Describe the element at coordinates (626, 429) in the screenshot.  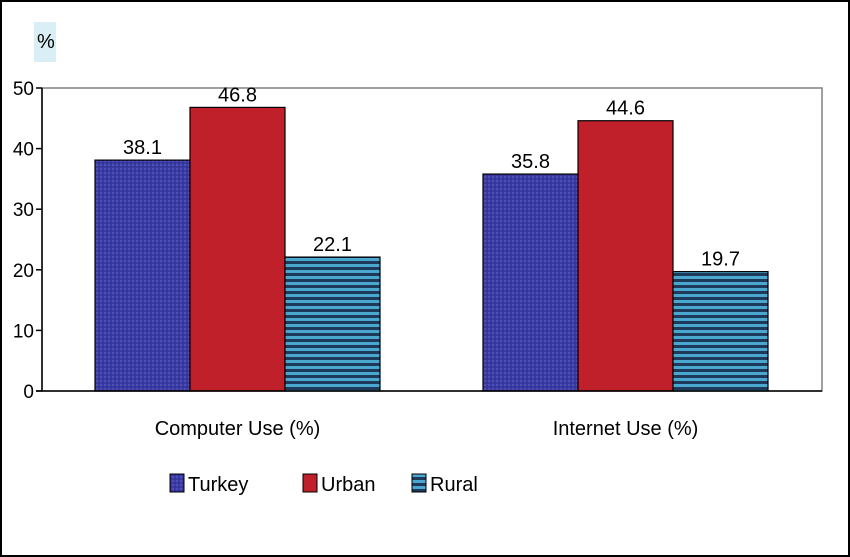
I see `x-tick-label: Internet Use (%)` at that location.